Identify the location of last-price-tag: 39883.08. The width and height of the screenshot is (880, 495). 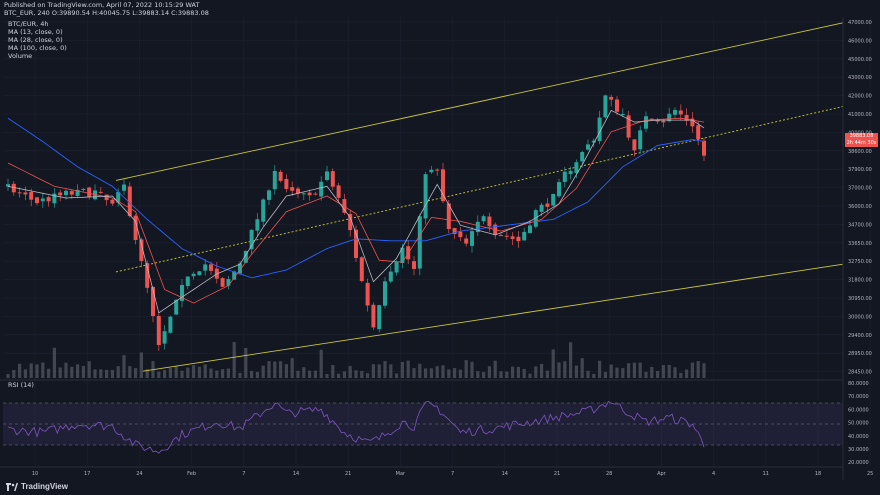
(861, 136).